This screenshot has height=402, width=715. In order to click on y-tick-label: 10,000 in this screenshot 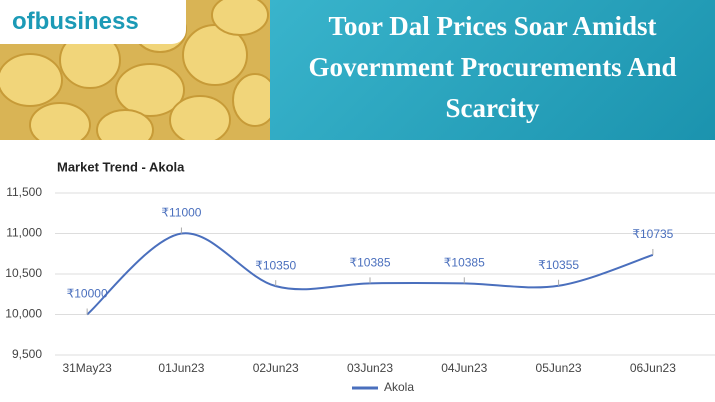, I will do `click(23, 314)`.